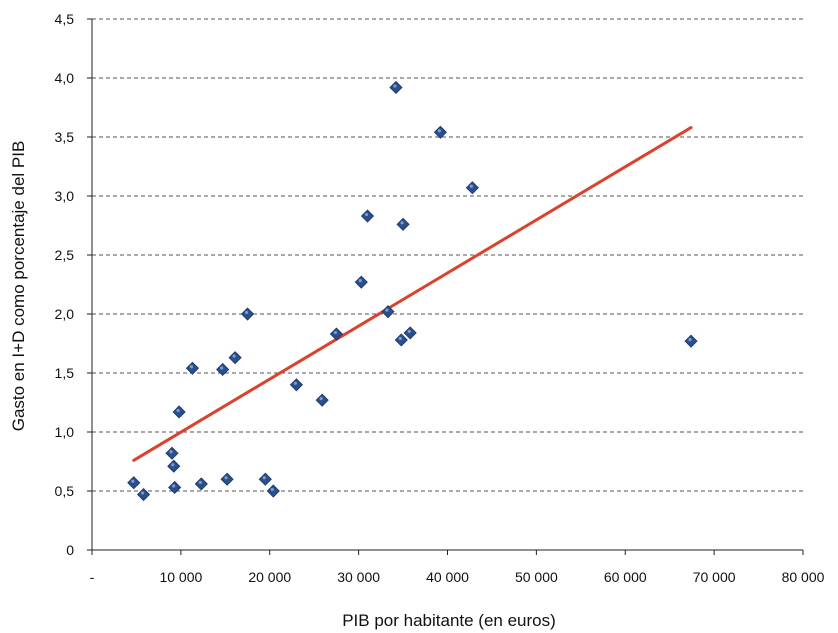  What do you see at coordinates (358, 577) in the screenshot?
I see `x-tick-label: 30 000` at bounding box center [358, 577].